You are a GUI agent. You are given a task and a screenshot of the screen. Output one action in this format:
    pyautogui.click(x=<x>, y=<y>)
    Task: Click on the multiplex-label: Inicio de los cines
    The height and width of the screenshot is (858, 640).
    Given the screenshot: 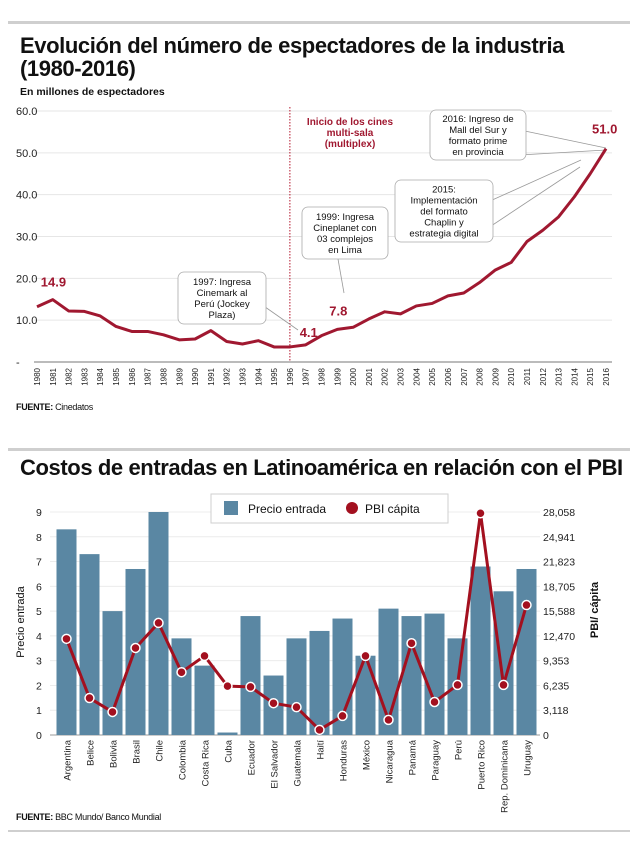 What is the action you would take?
    pyautogui.click(x=350, y=122)
    